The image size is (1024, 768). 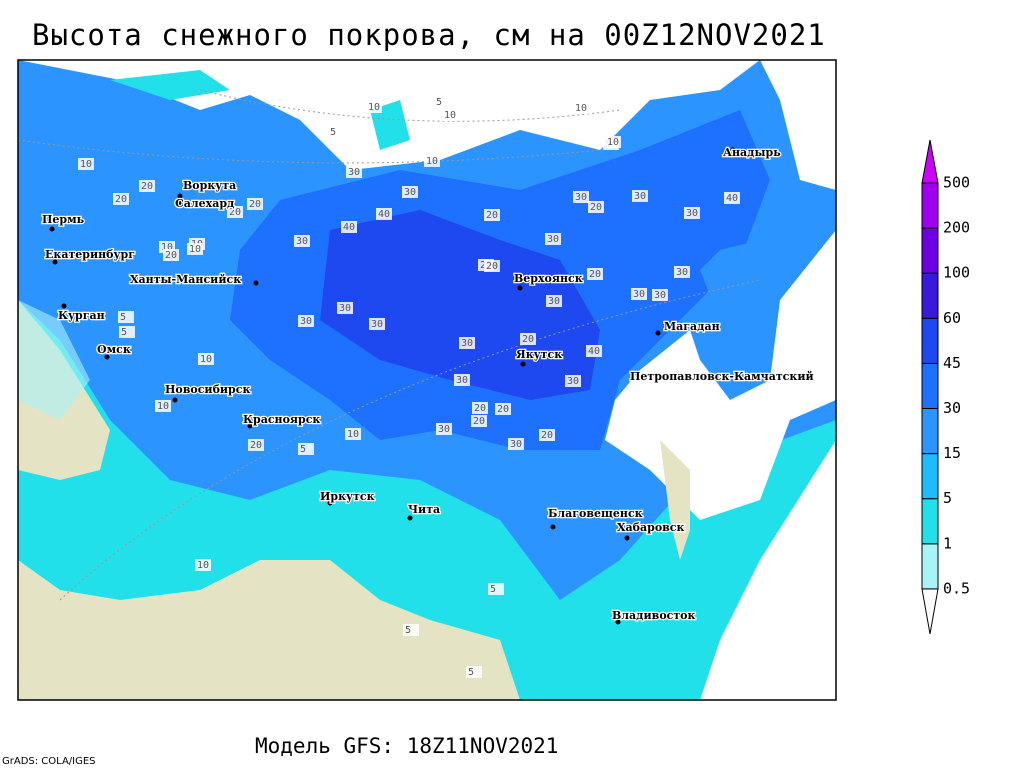 I want to click on city-label: Анадырь, so click(x=752, y=152).